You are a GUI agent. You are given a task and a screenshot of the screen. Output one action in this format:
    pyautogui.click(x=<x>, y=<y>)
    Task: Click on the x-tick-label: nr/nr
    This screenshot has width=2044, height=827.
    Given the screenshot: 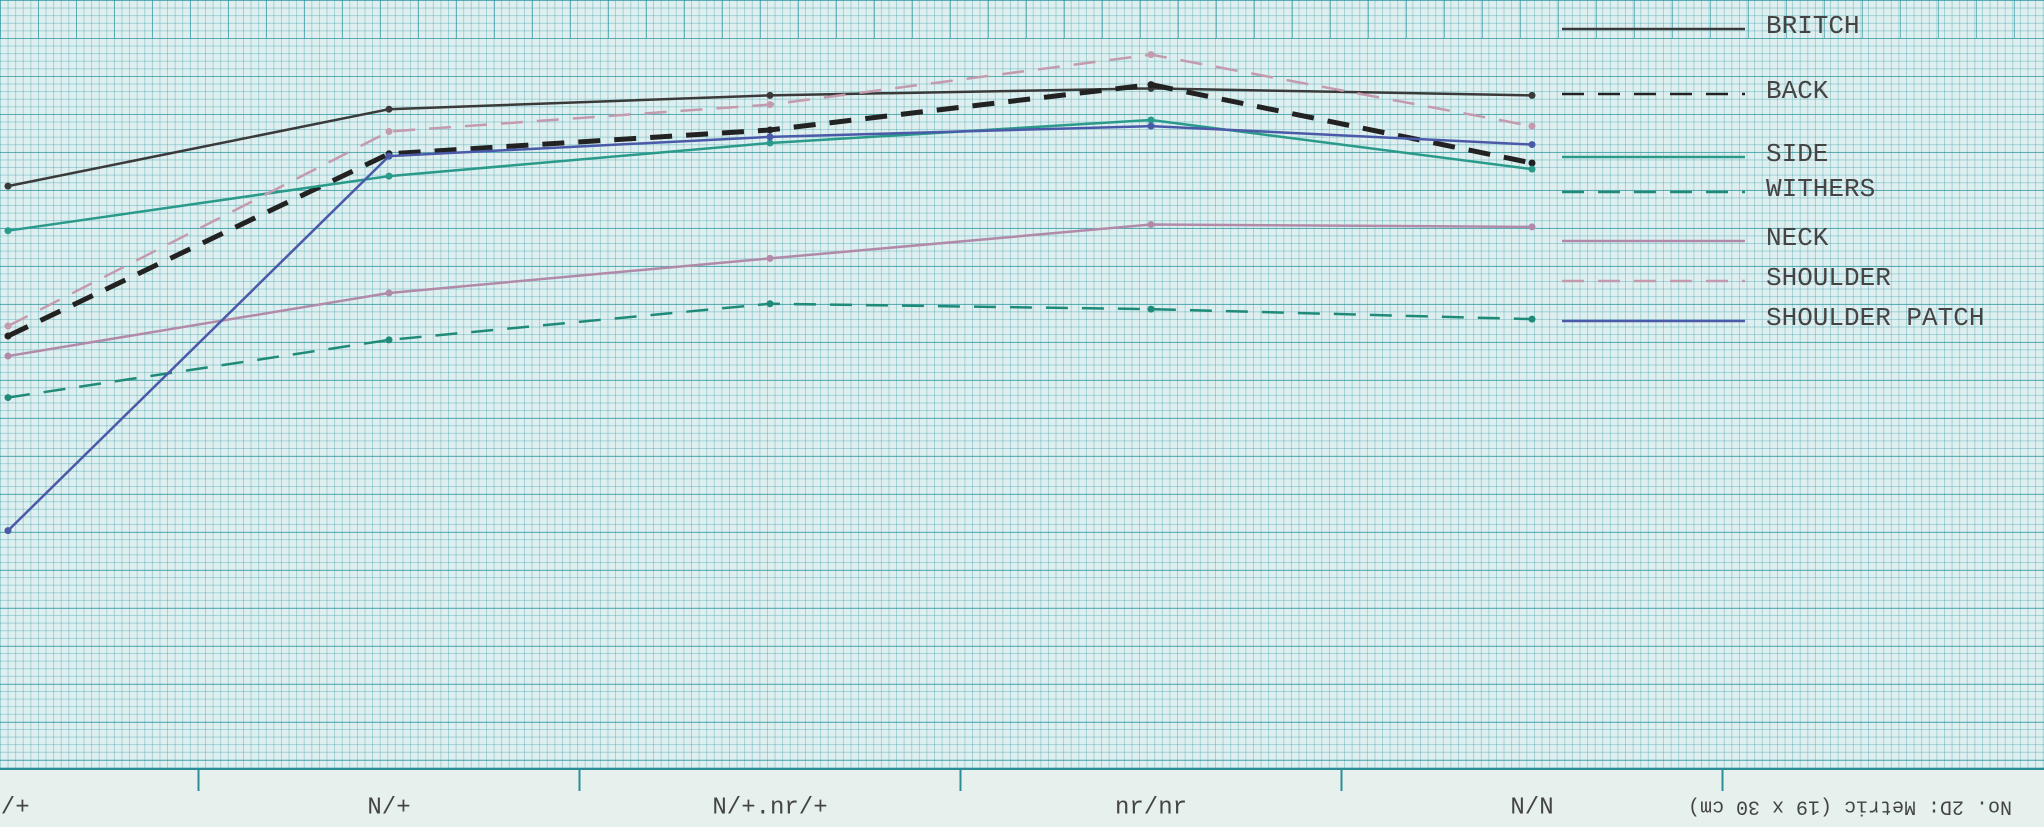 What is the action you would take?
    pyautogui.click(x=1151, y=807)
    